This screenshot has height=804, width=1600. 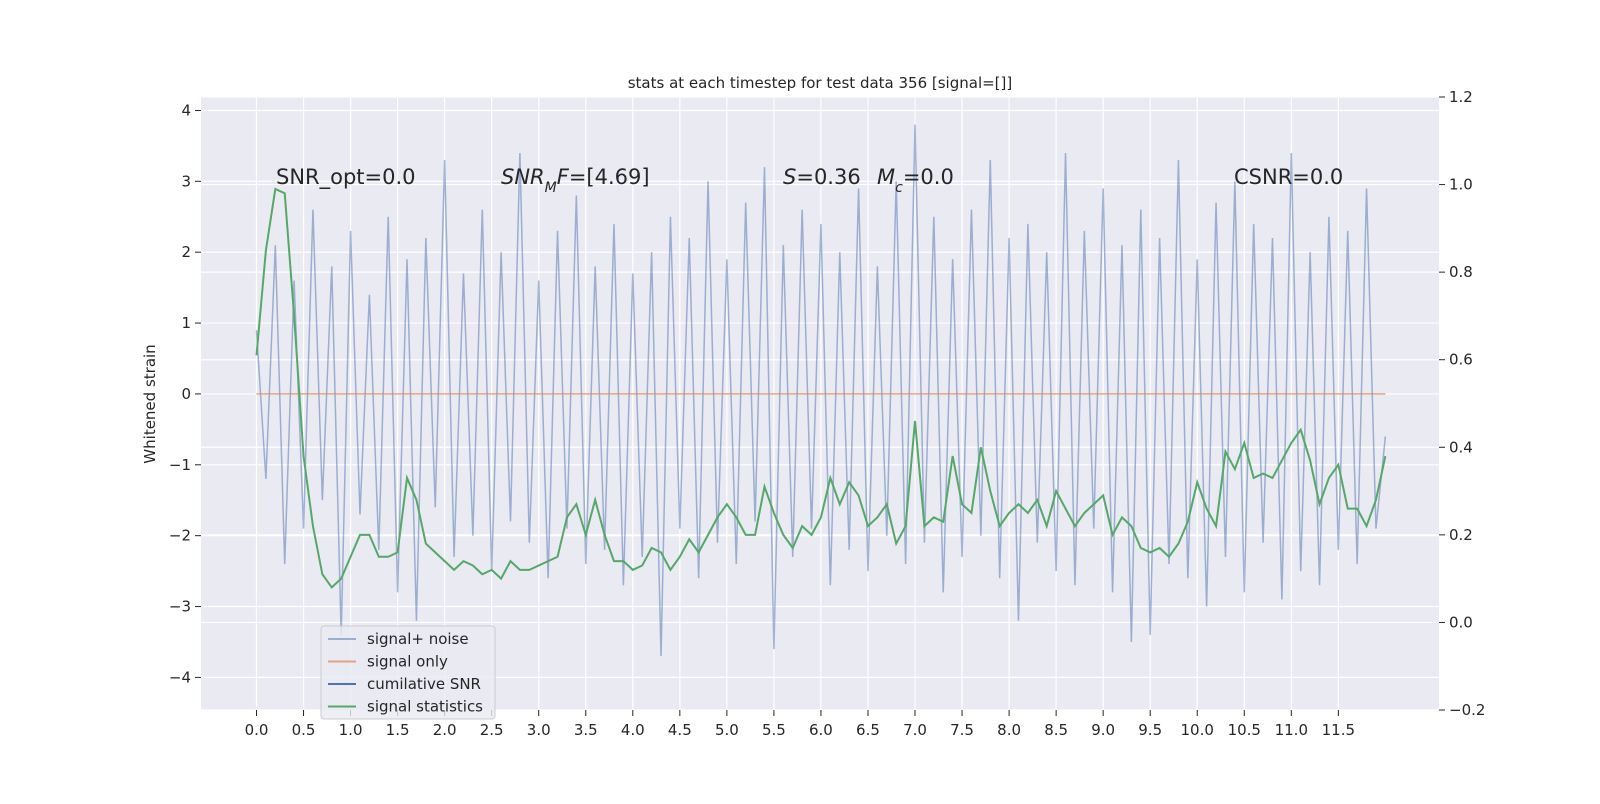 What do you see at coordinates (150, 403) in the screenshot?
I see `y-axis-label: Whitened strain` at bounding box center [150, 403].